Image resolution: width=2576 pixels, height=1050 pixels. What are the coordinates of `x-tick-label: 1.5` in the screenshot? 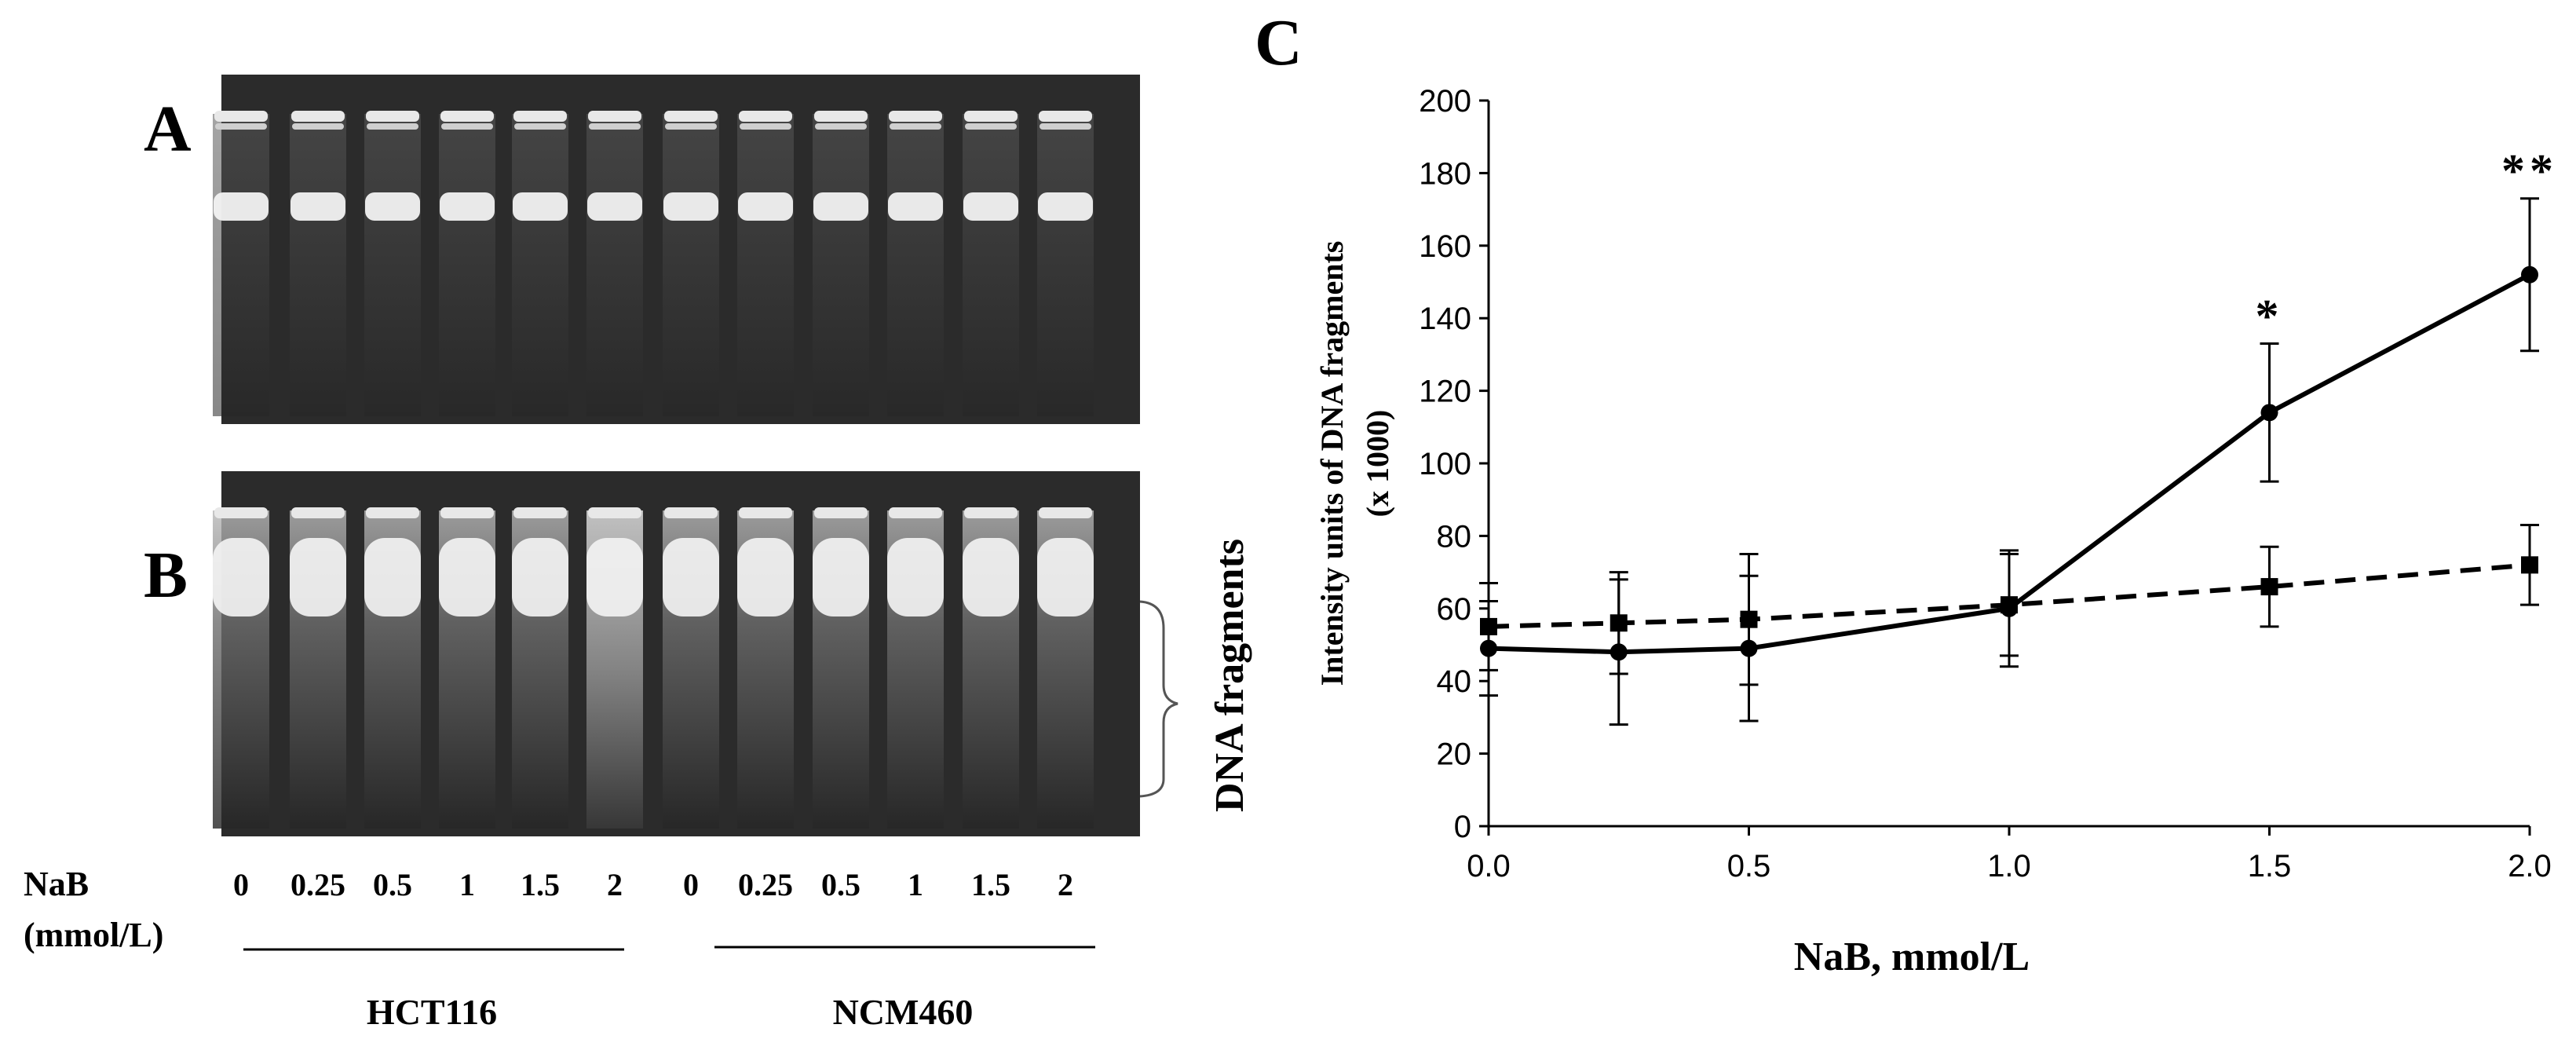 It's located at (2270, 867).